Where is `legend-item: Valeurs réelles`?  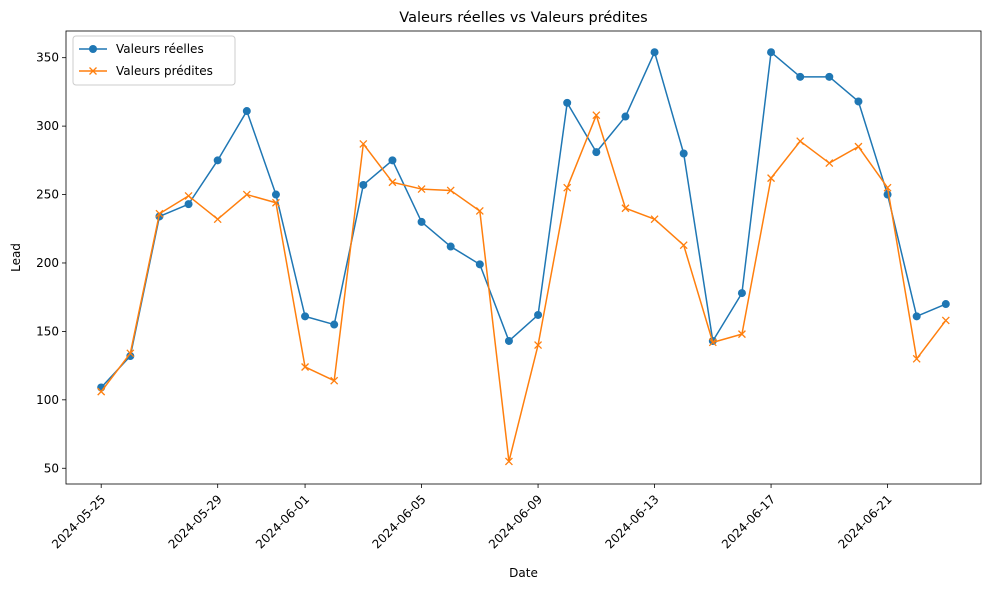 legend-item: Valeurs réelles is located at coordinates (141, 49).